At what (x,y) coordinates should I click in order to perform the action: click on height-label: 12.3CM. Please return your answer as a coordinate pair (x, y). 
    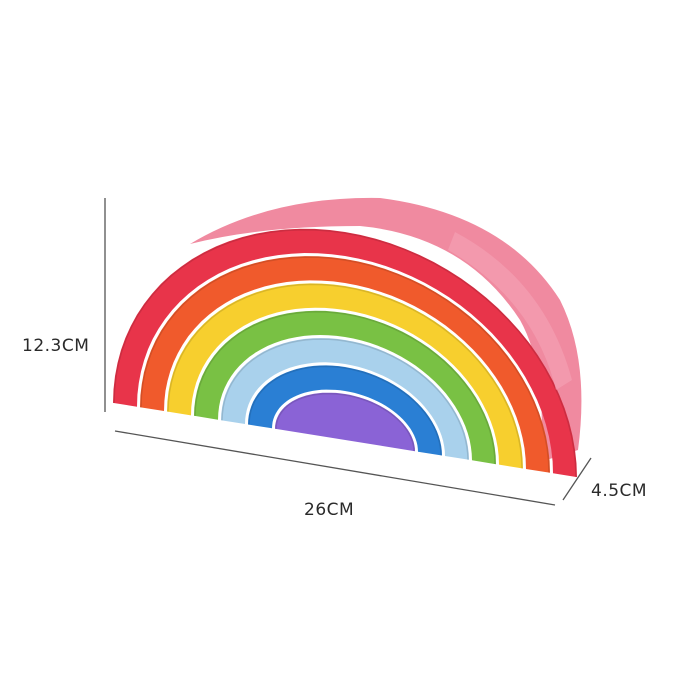
    Looking at the image, I should click on (56, 346).